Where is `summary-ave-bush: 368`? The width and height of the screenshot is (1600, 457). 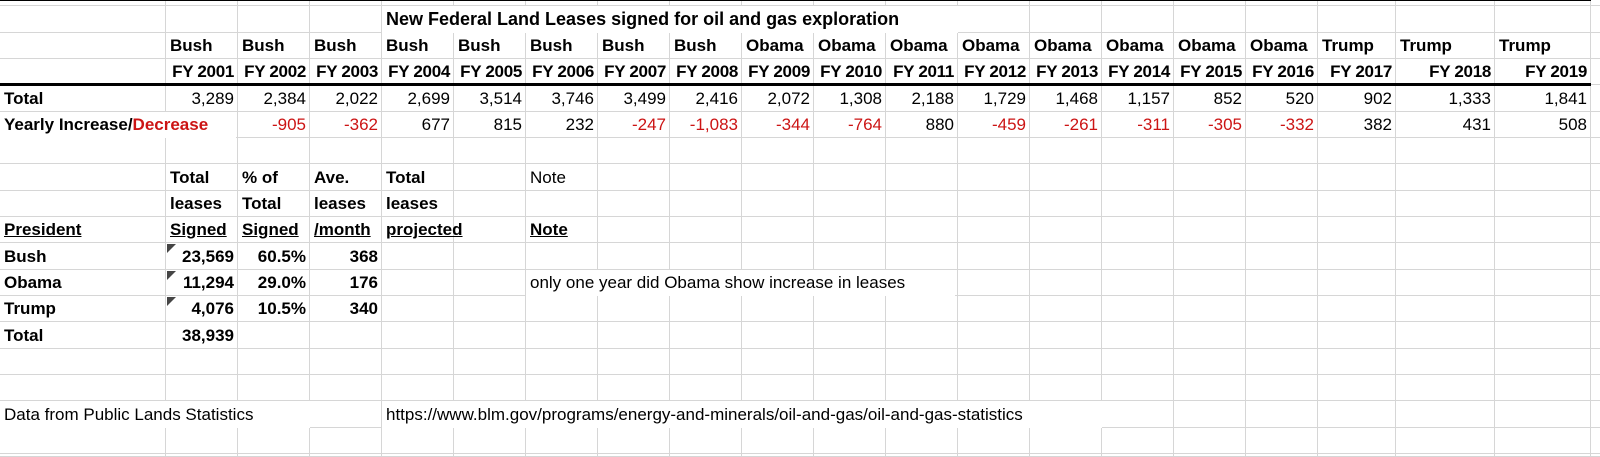 summary-ave-bush: 368 is located at coordinates (363, 256).